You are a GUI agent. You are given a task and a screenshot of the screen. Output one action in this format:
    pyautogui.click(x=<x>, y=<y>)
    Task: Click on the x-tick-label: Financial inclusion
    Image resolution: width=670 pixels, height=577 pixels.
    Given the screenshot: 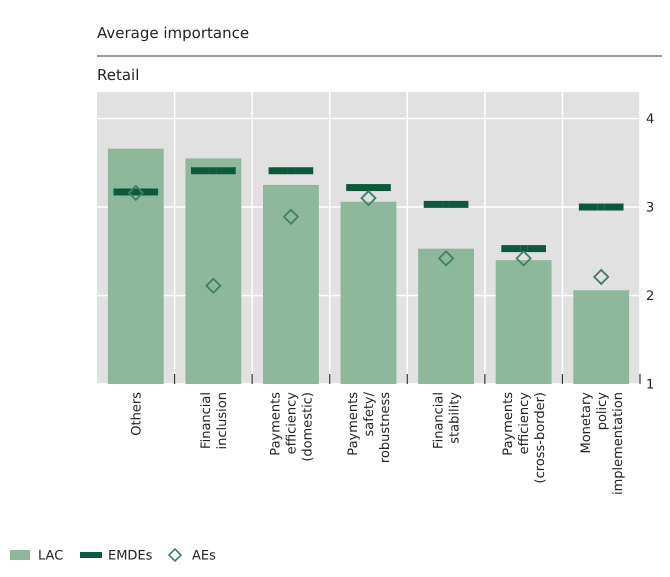 What is the action you would take?
    pyautogui.click(x=214, y=421)
    